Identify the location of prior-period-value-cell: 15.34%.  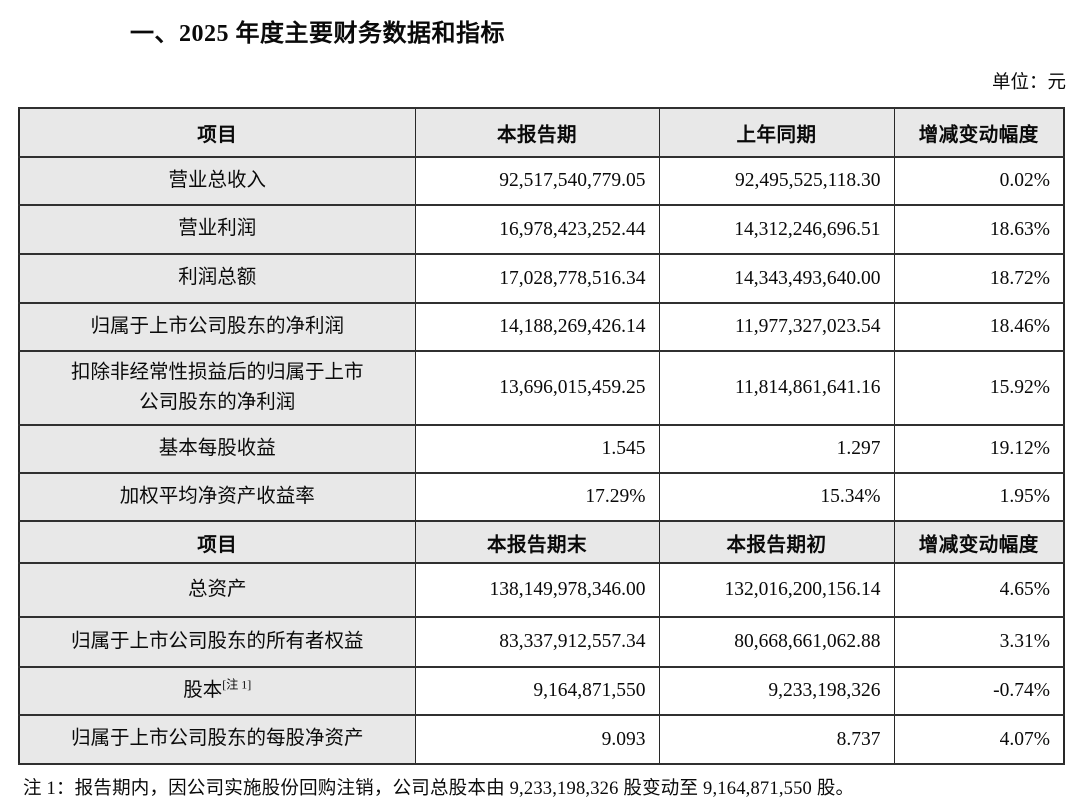
(776, 497).